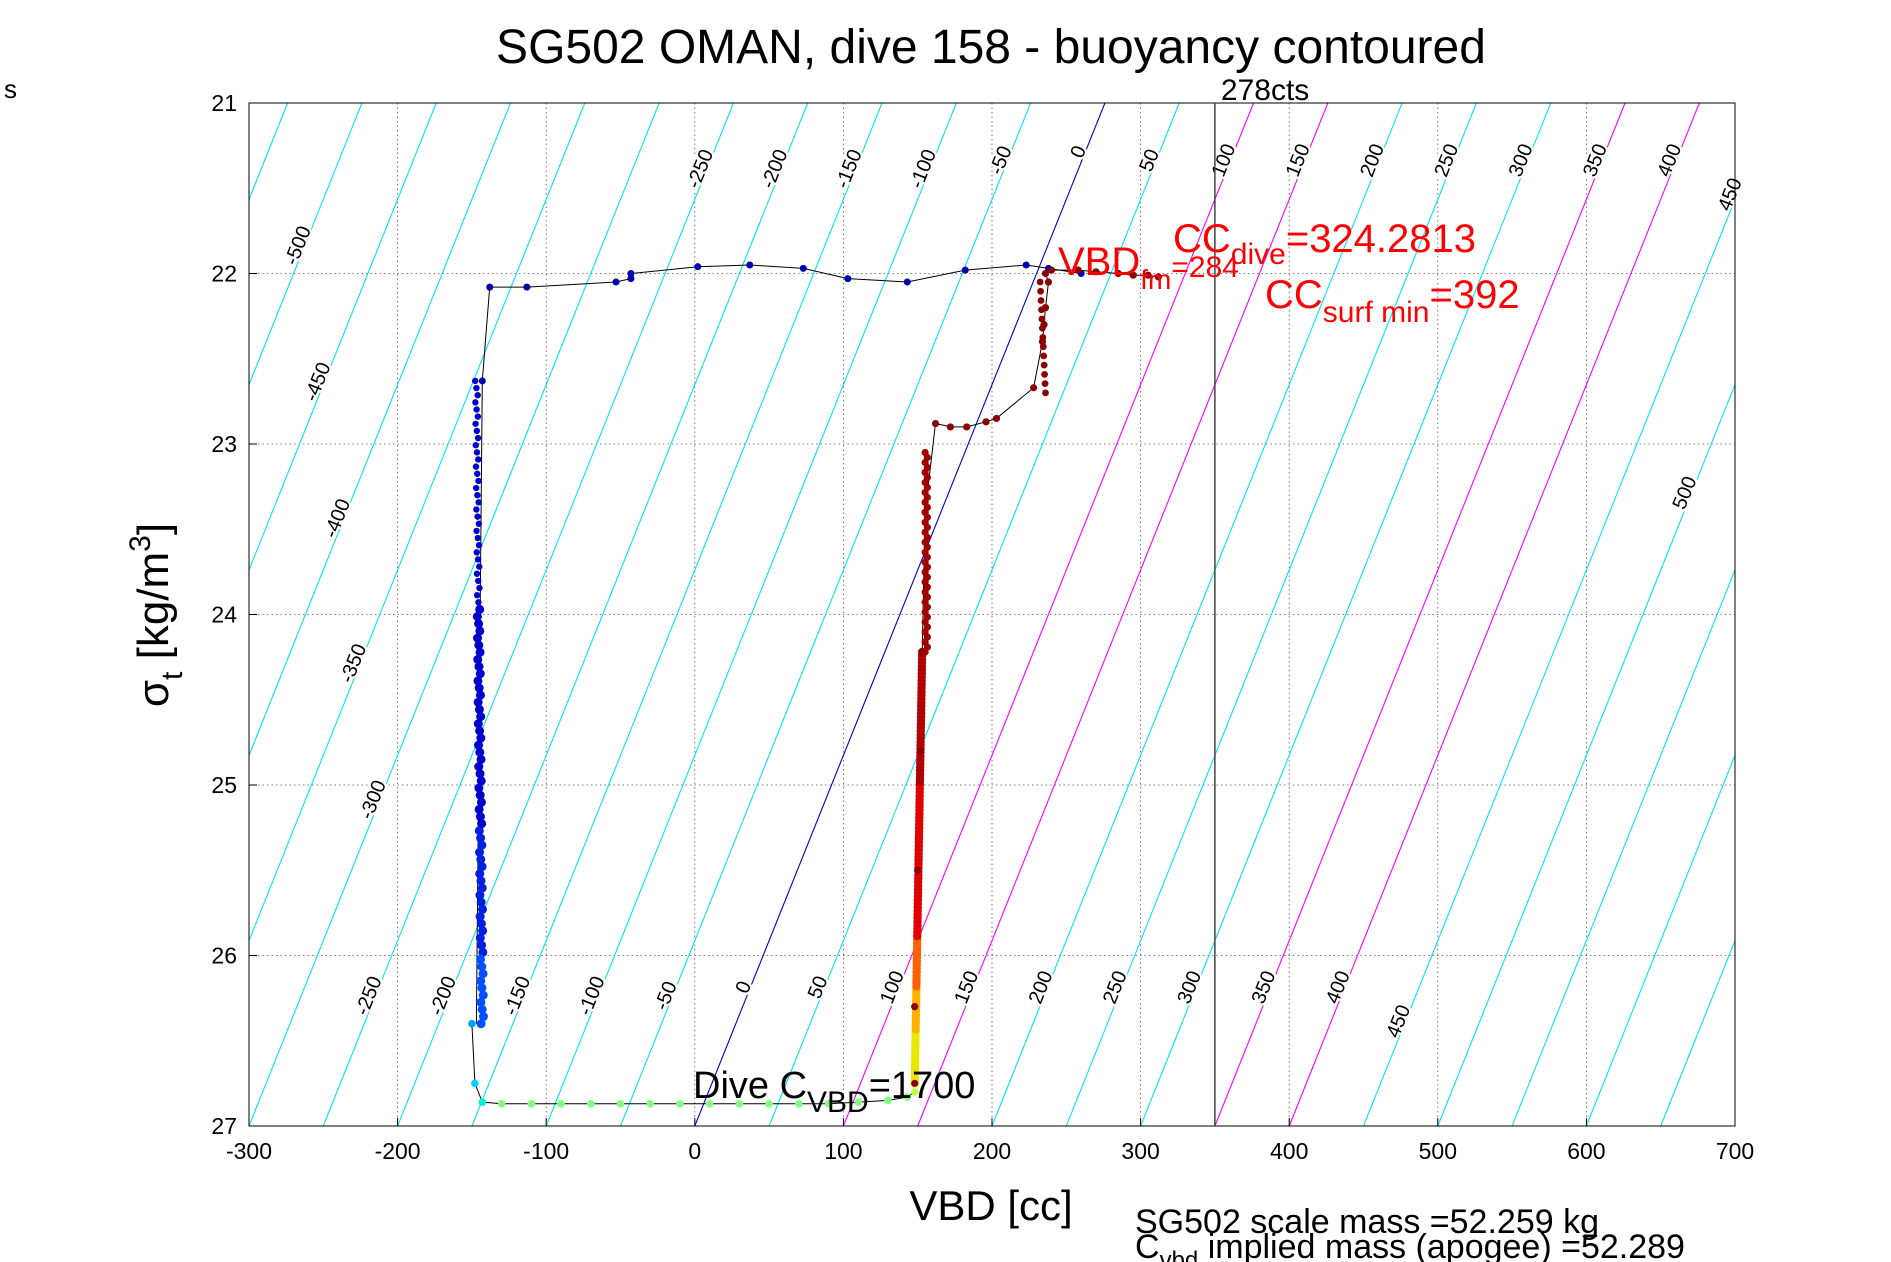  I want to click on svg-text: σt [kg/m3], so click(156, 615).